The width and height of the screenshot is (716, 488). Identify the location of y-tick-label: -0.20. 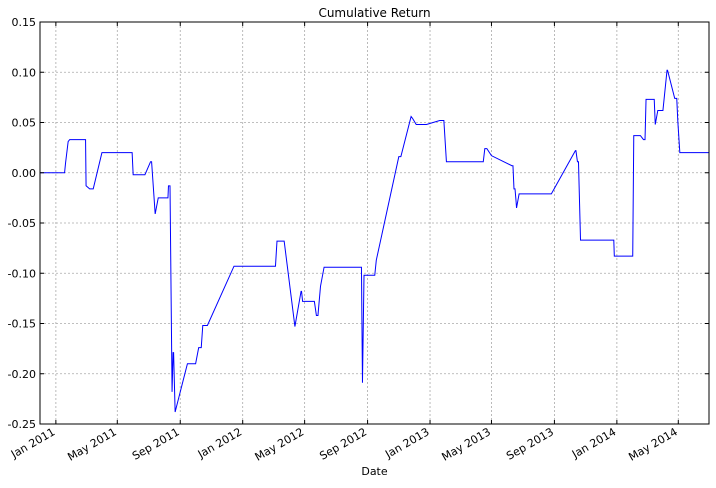
(22, 374).